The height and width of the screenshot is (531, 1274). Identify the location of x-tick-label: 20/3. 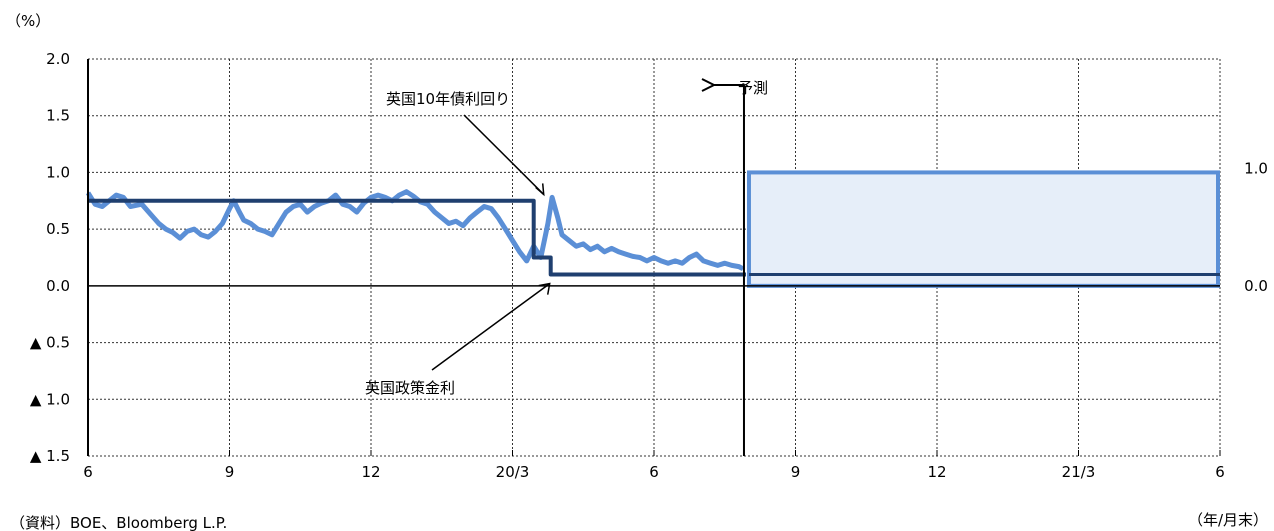
(513, 472).